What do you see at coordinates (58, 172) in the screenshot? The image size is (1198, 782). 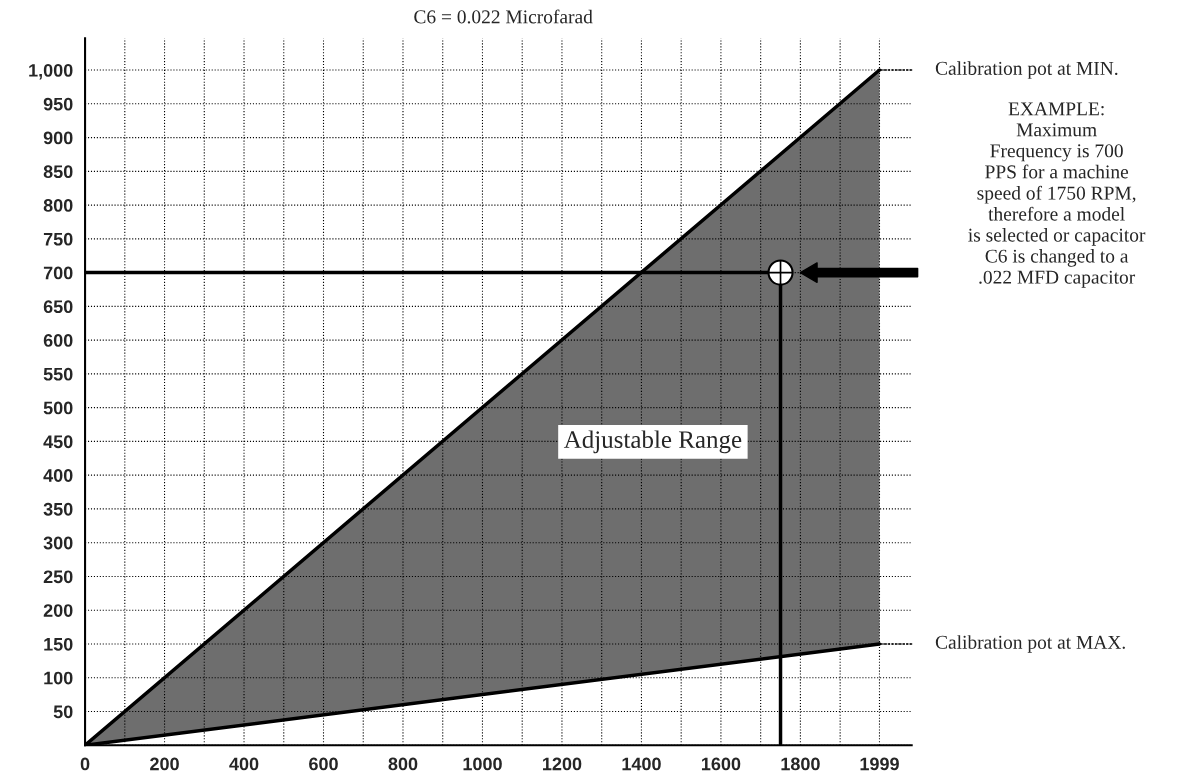 I see `y-tick-label: 850` at bounding box center [58, 172].